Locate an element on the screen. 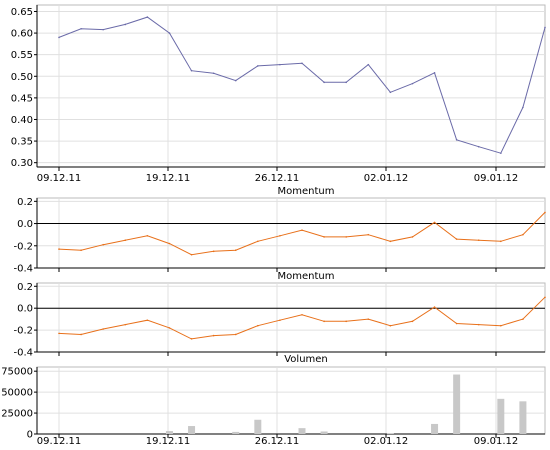  panel-0-ytick-label: 0.65 is located at coordinates (22, 12).